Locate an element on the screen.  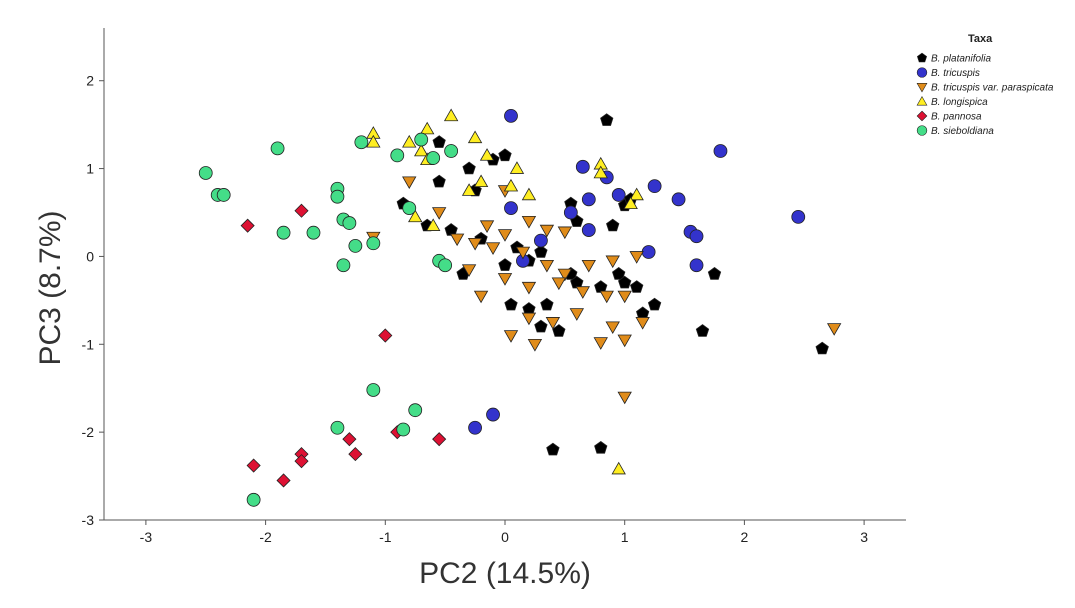
legend-label: B. pannosa is located at coordinates (956, 117).